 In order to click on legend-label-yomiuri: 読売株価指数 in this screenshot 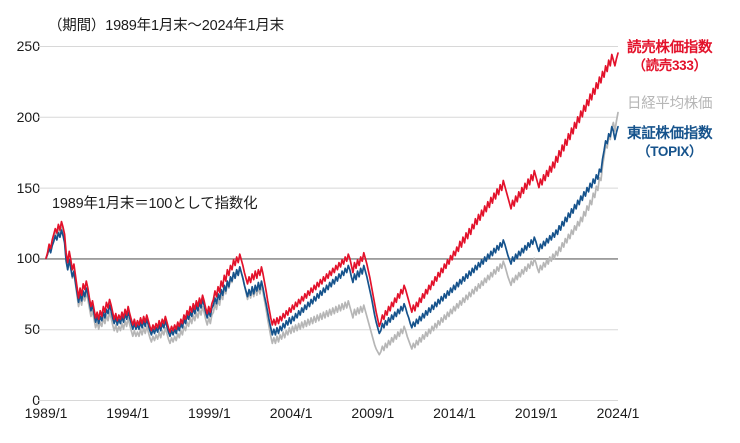, I will do `click(670, 48)`.